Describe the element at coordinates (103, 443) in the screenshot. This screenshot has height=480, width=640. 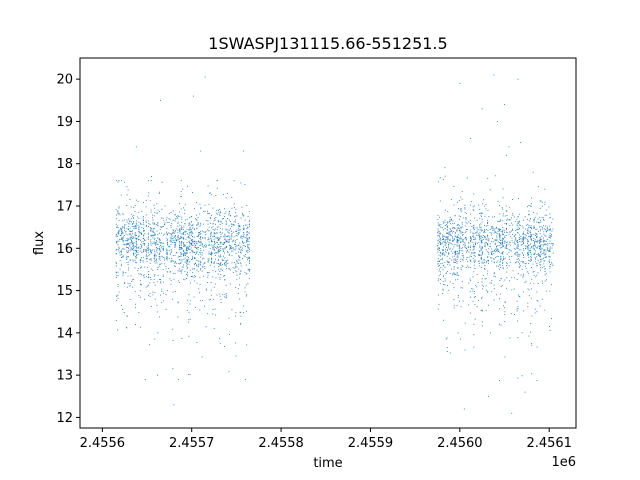
I see `x-tick-label: 2.4556` at that location.